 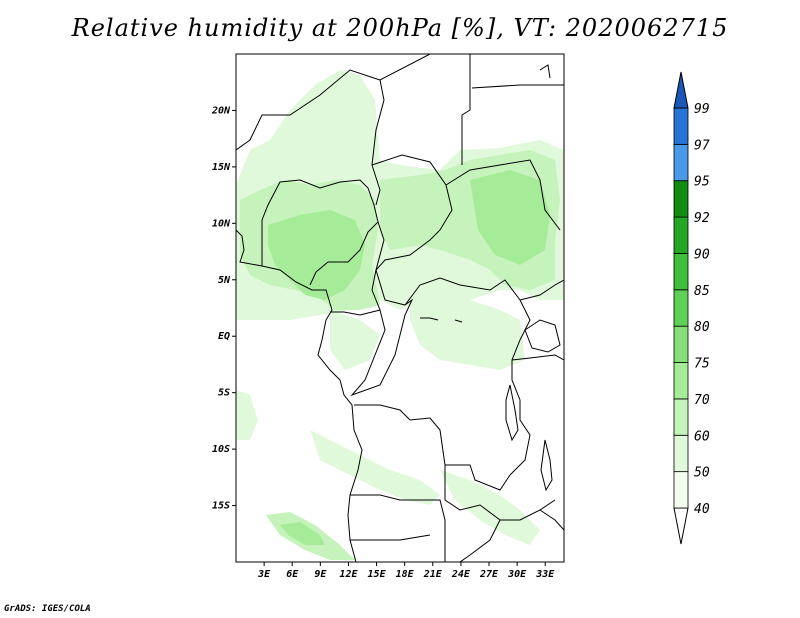 What do you see at coordinates (517, 574) in the screenshot?
I see `lon-tick-label: 30E` at bounding box center [517, 574].